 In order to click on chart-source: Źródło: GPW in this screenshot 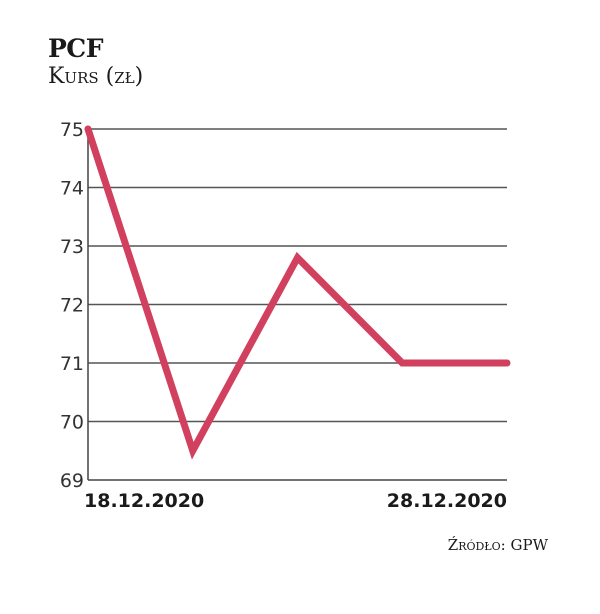, I will do `click(497, 545)`.